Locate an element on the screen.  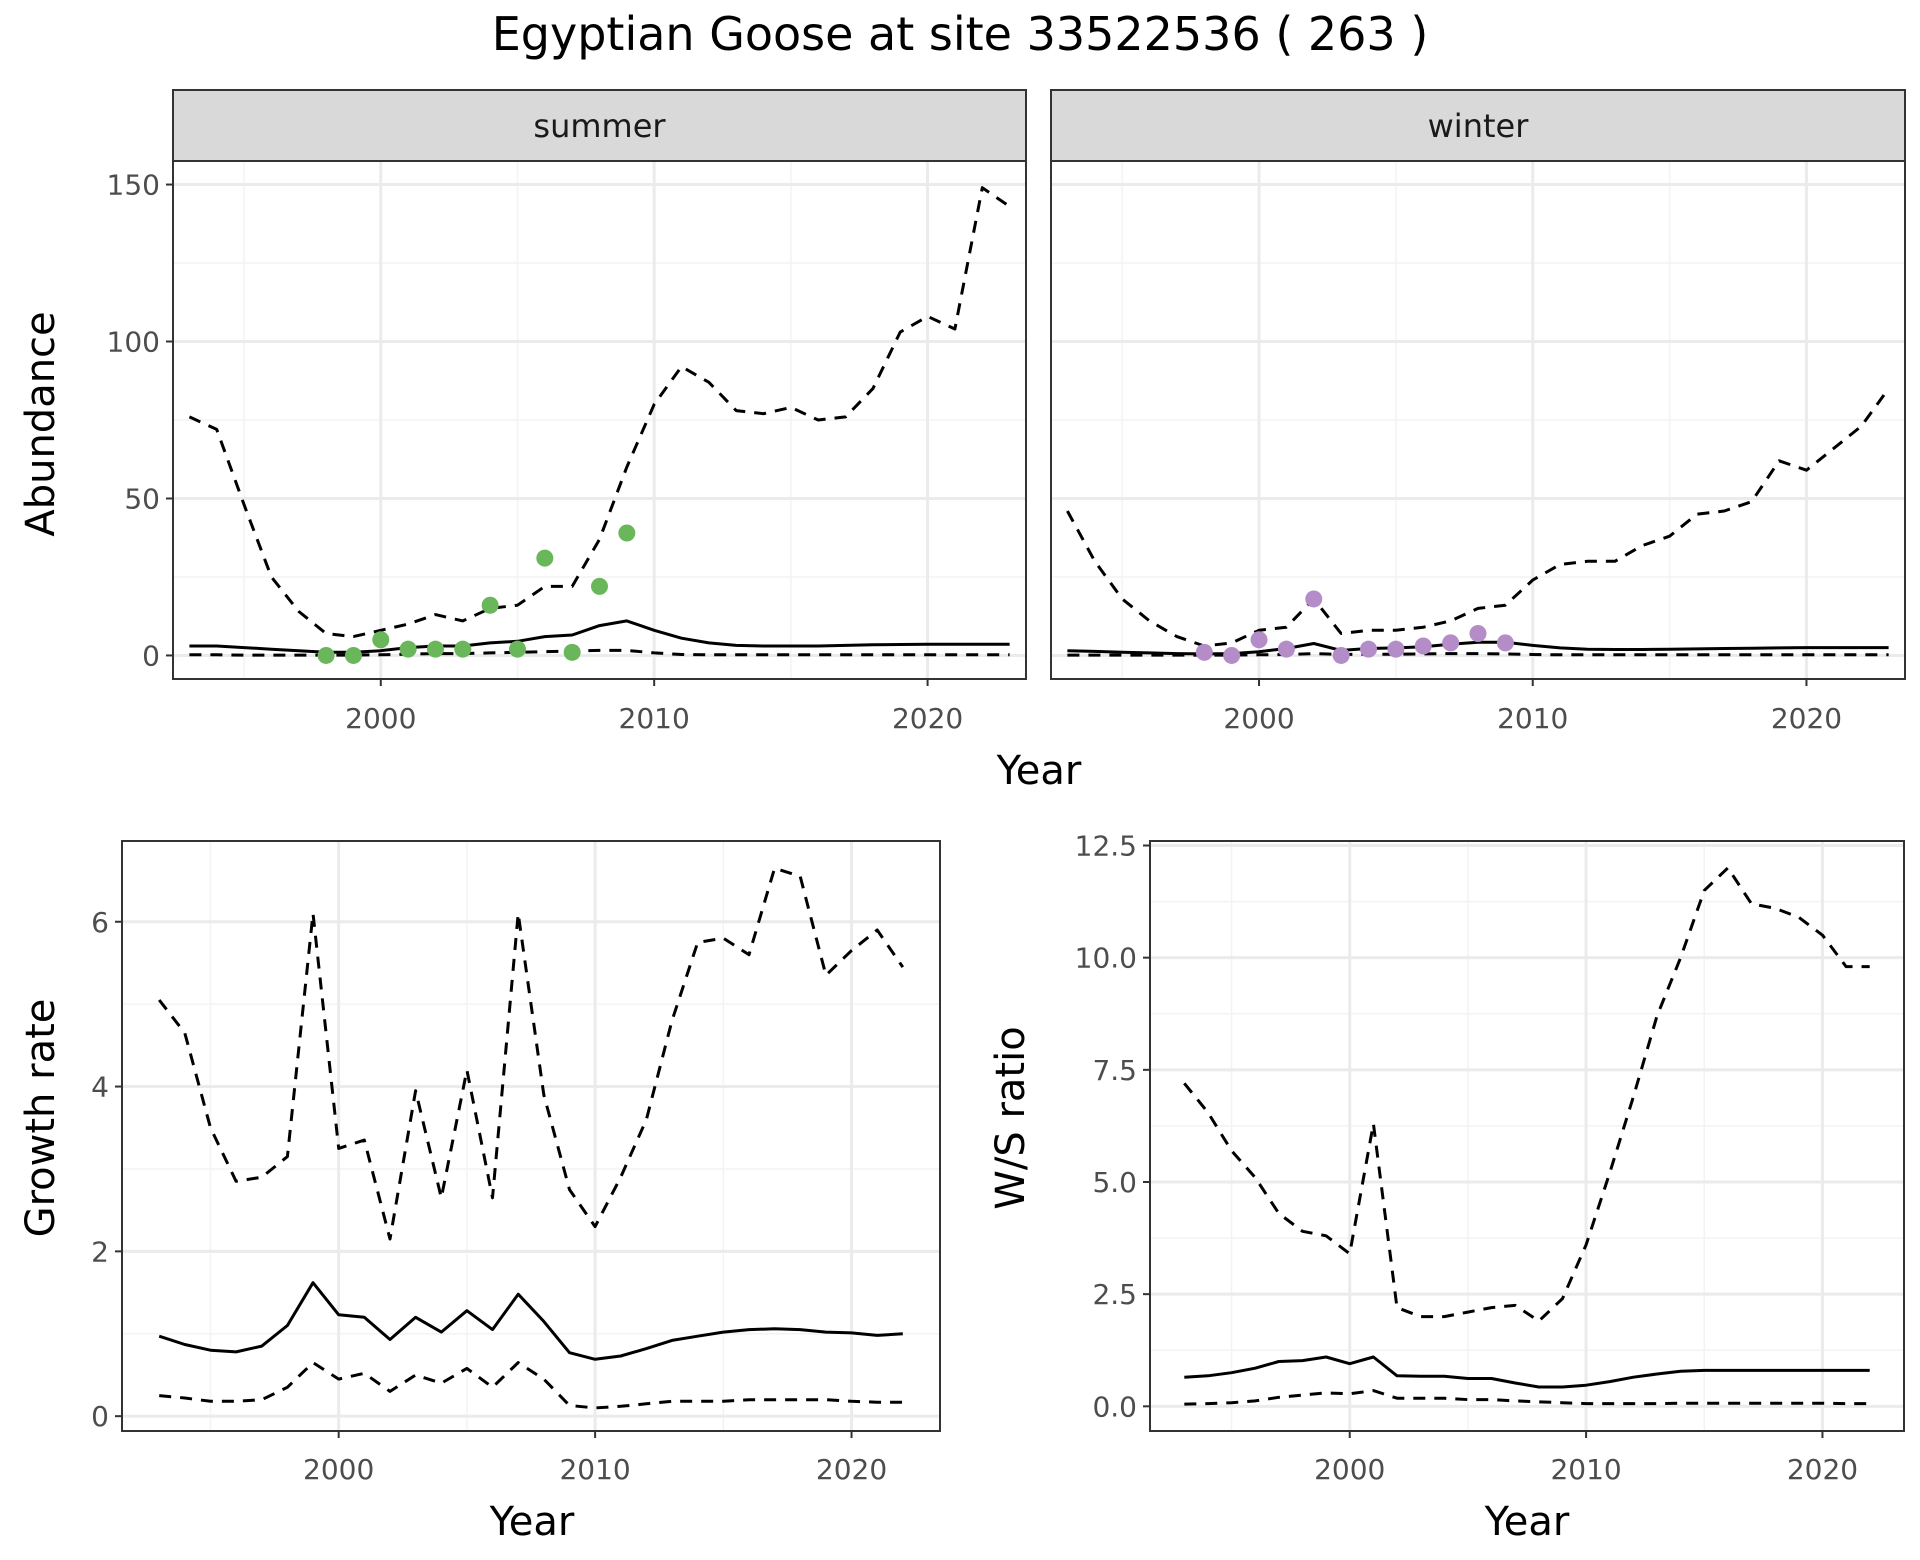
growth-estimate-line is located at coordinates (530, 1321).